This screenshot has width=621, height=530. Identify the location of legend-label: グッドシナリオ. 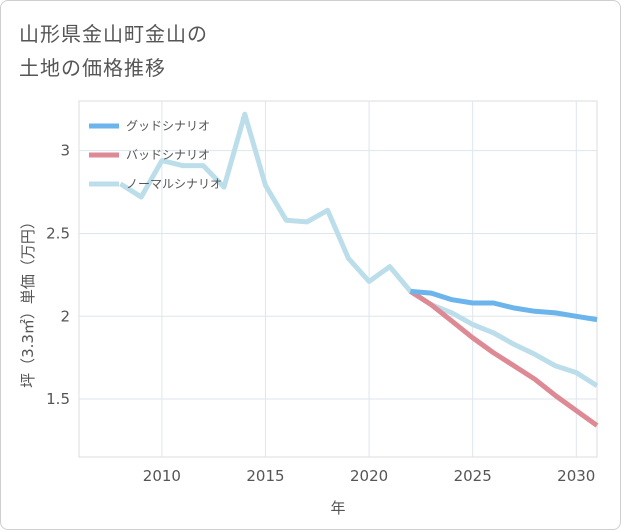
(168, 126).